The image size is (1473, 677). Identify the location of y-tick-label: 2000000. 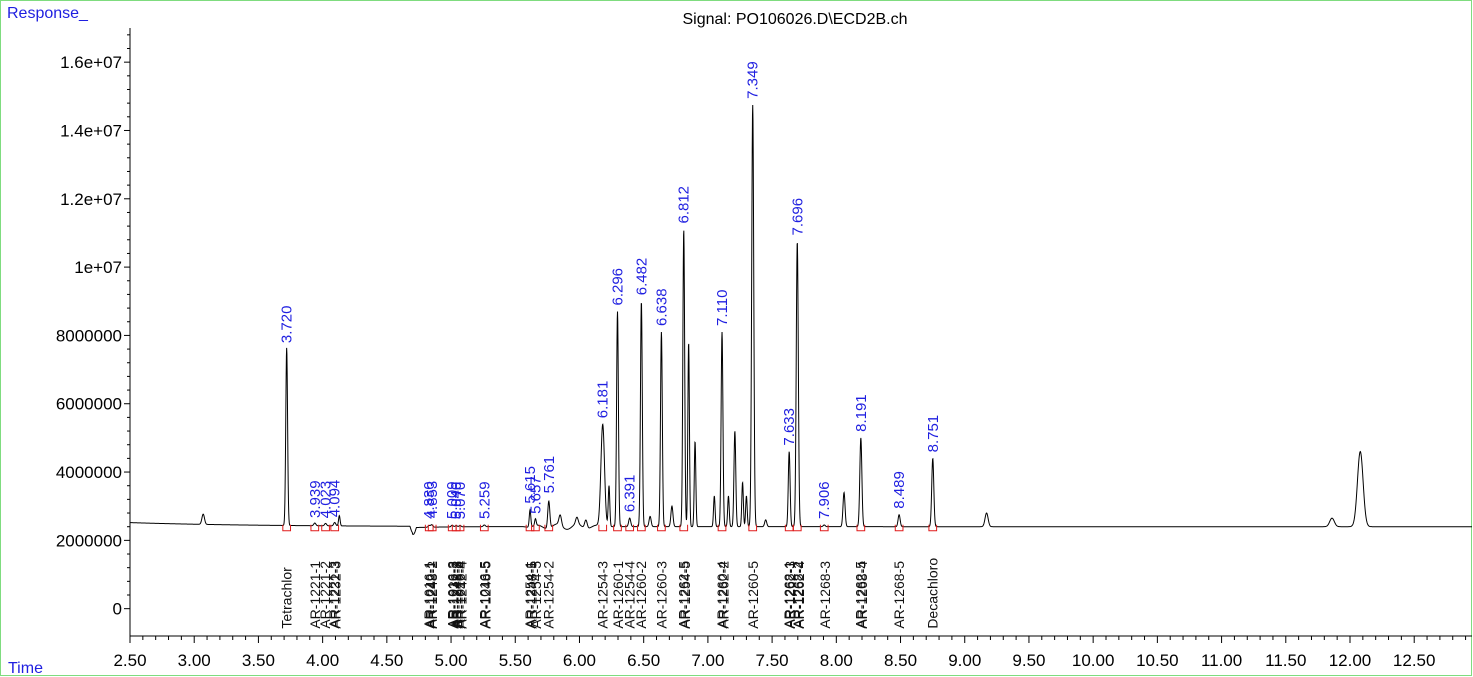
(89, 540).